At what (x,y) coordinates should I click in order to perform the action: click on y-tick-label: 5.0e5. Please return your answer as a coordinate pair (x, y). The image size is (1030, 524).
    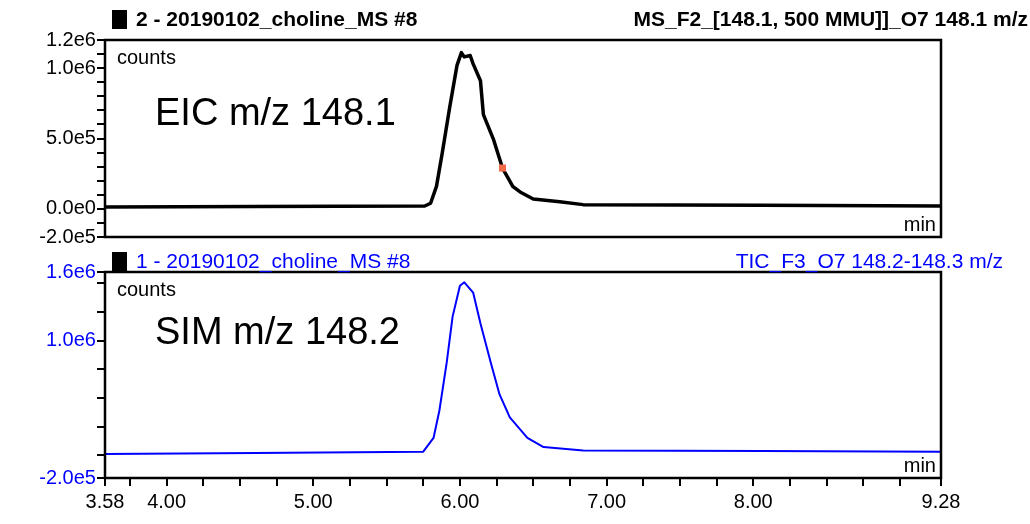
    Looking at the image, I should click on (70, 137).